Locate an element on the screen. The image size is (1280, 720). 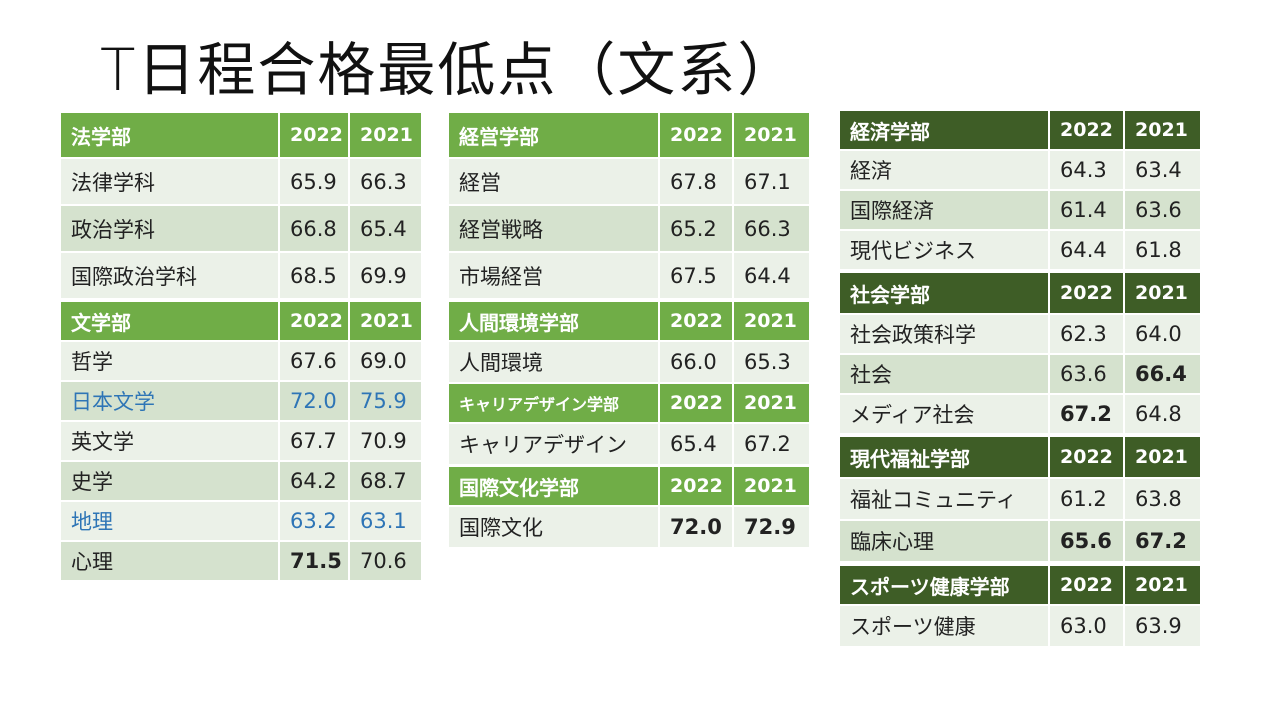
faculty-name: 経済学部 is located at coordinates (945, 131).